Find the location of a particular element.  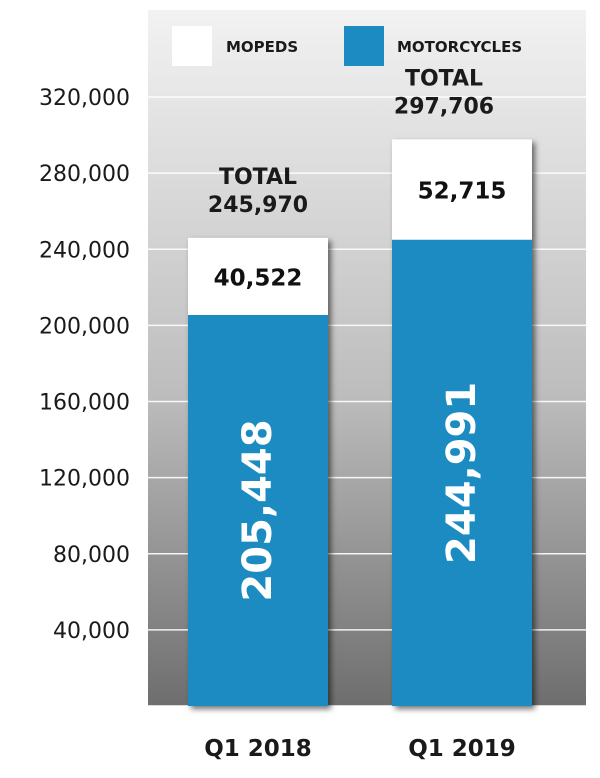

bar-value-motorcycles: 205,448 is located at coordinates (258, 510).